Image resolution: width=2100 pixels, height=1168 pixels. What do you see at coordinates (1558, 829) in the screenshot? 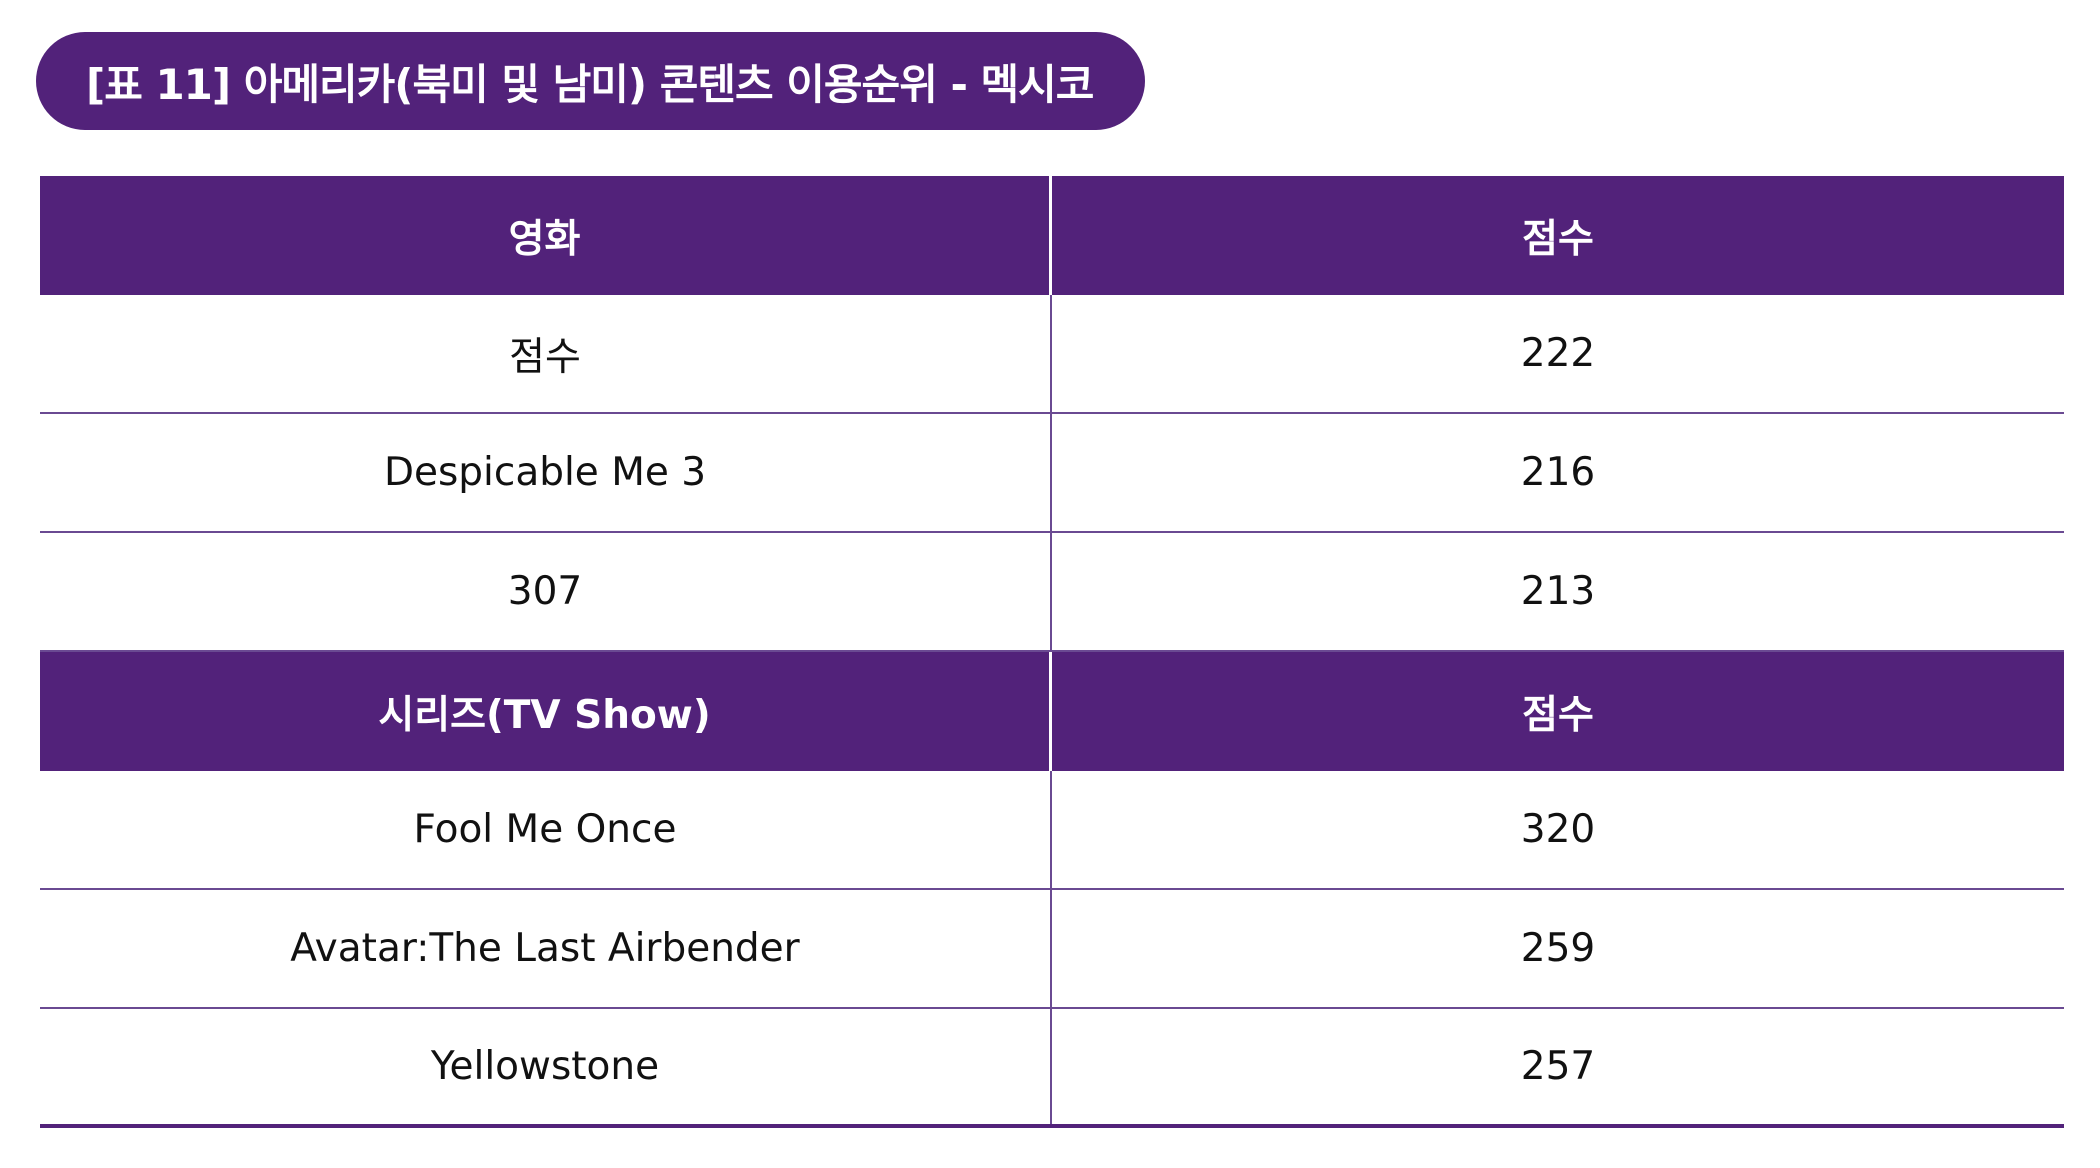
I see `series-score-cell: 320` at bounding box center [1558, 829].